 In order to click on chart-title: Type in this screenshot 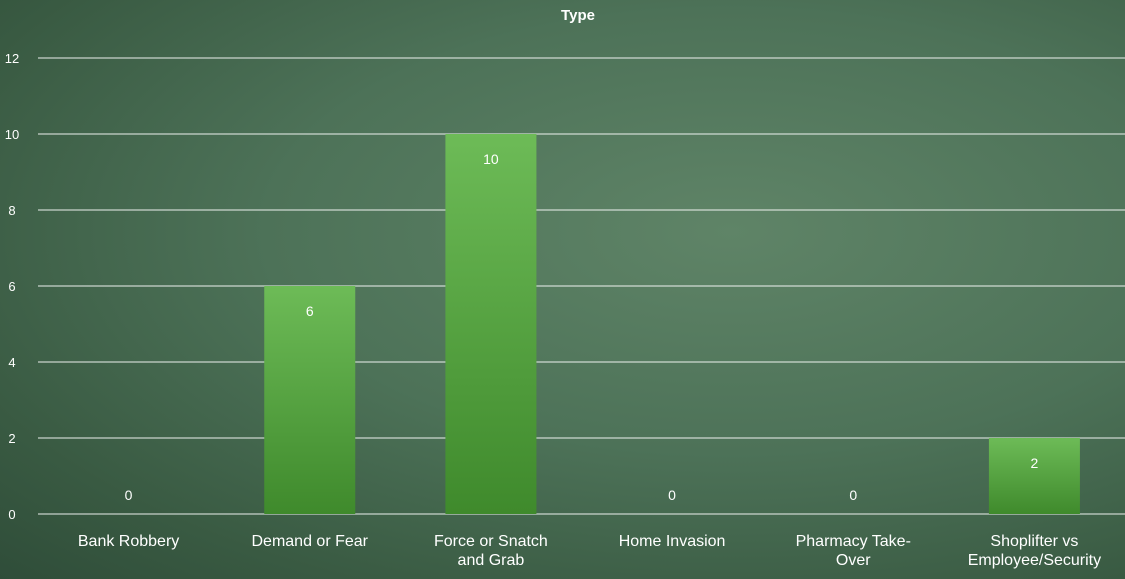, I will do `click(578, 15)`.